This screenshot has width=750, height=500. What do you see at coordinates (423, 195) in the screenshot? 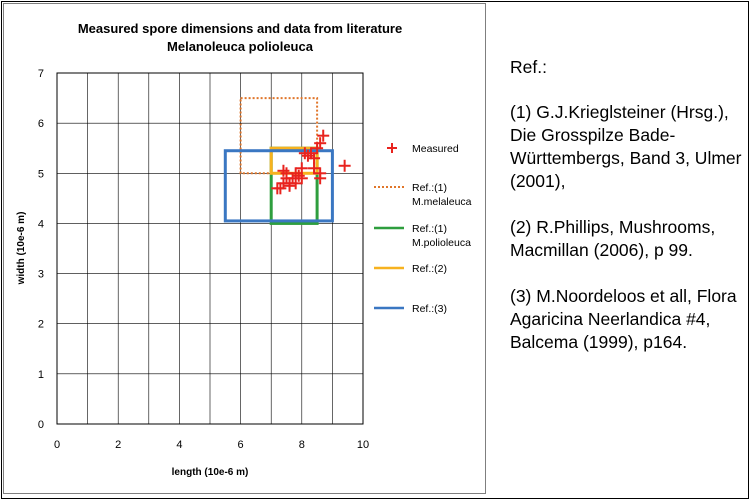
I see `legend-item: Ref.:(1) M.melaleuca` at bounding box center [423, 195].